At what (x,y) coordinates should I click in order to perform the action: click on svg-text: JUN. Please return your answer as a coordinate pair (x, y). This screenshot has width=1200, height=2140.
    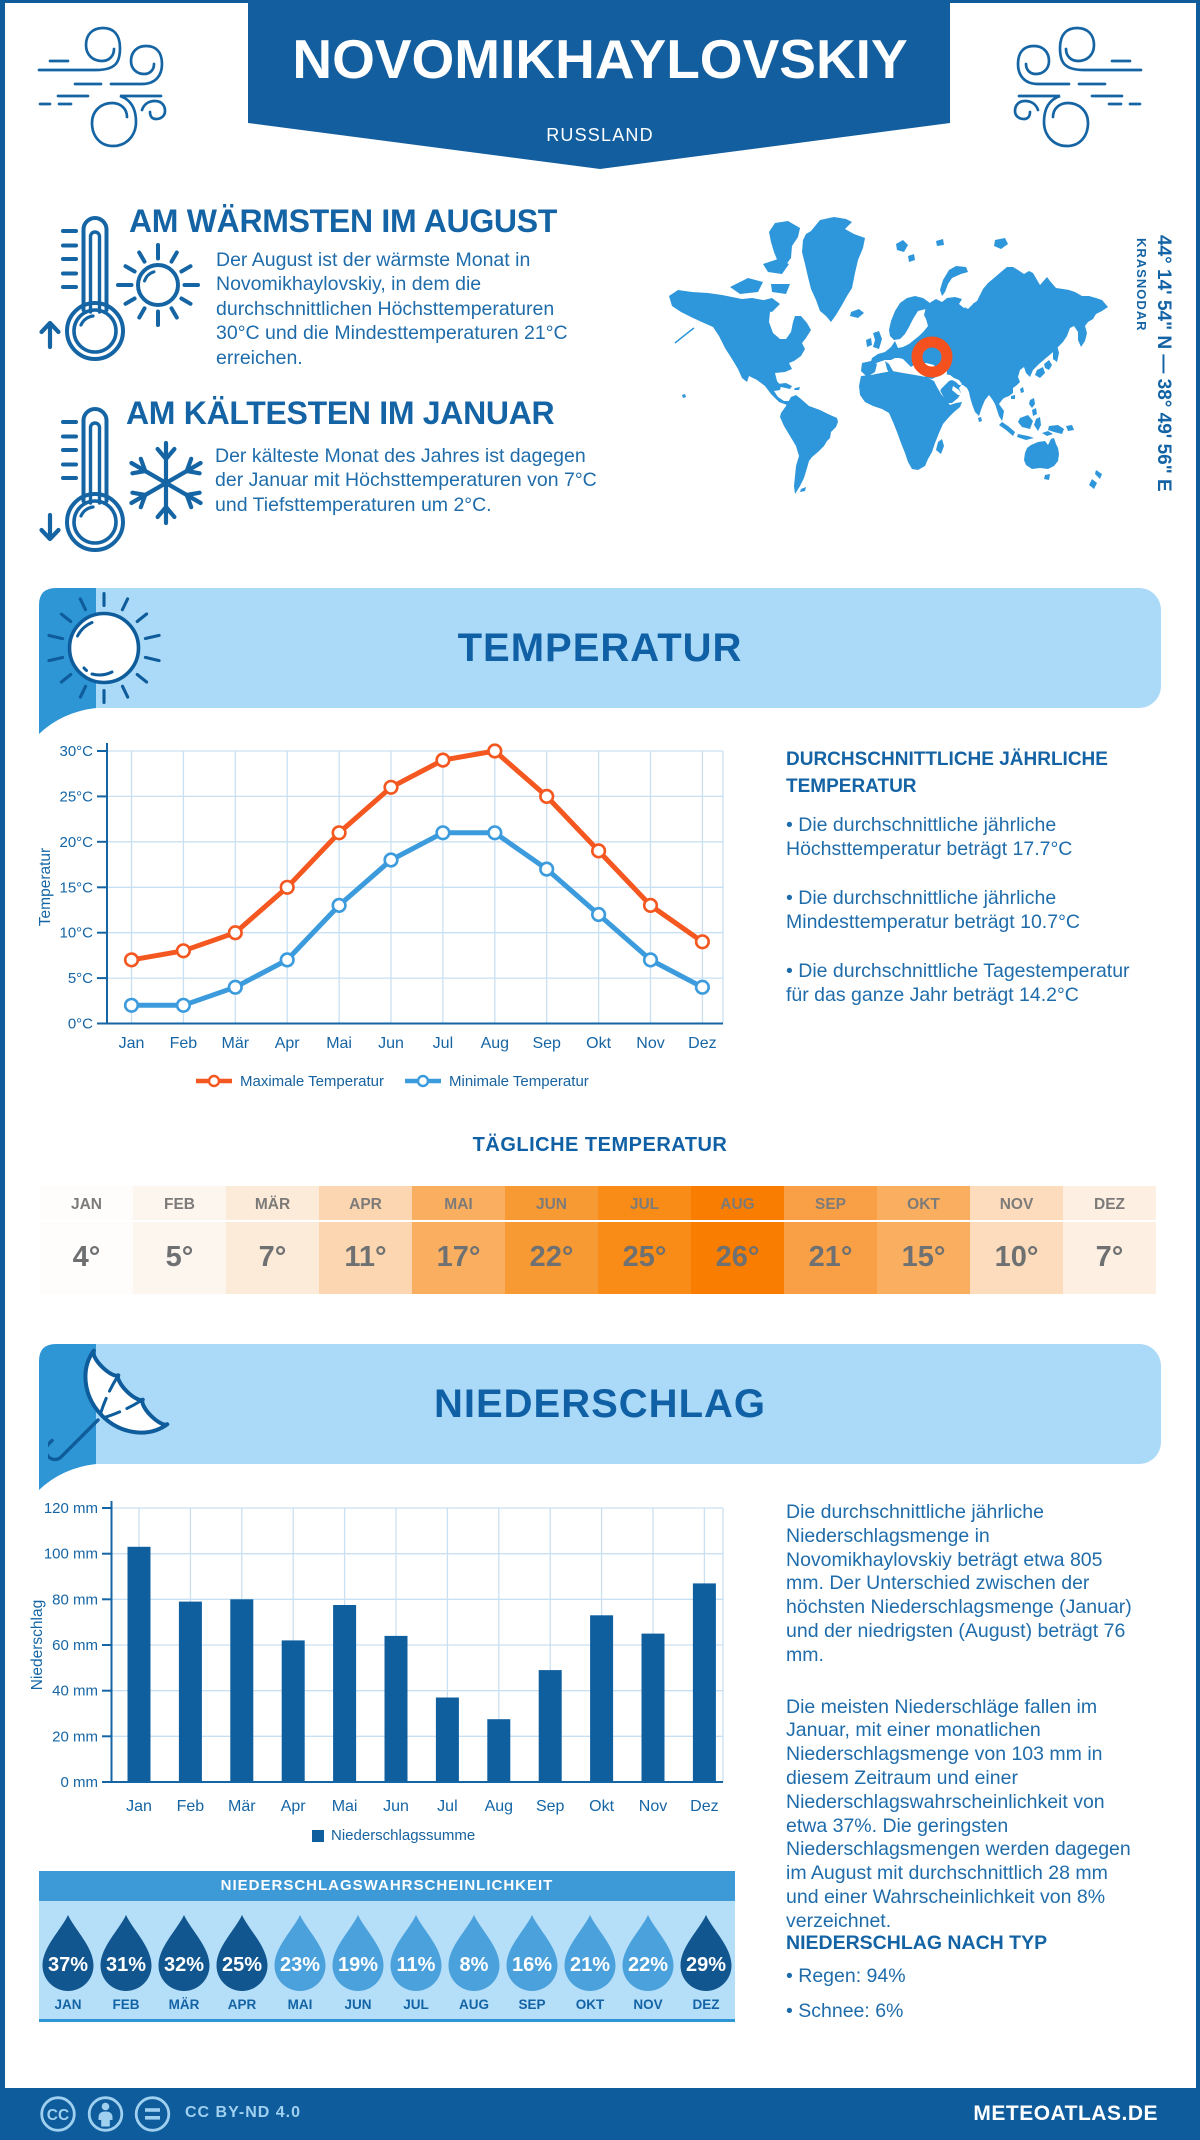
    Looking at the image, I should click on (357, 2004).